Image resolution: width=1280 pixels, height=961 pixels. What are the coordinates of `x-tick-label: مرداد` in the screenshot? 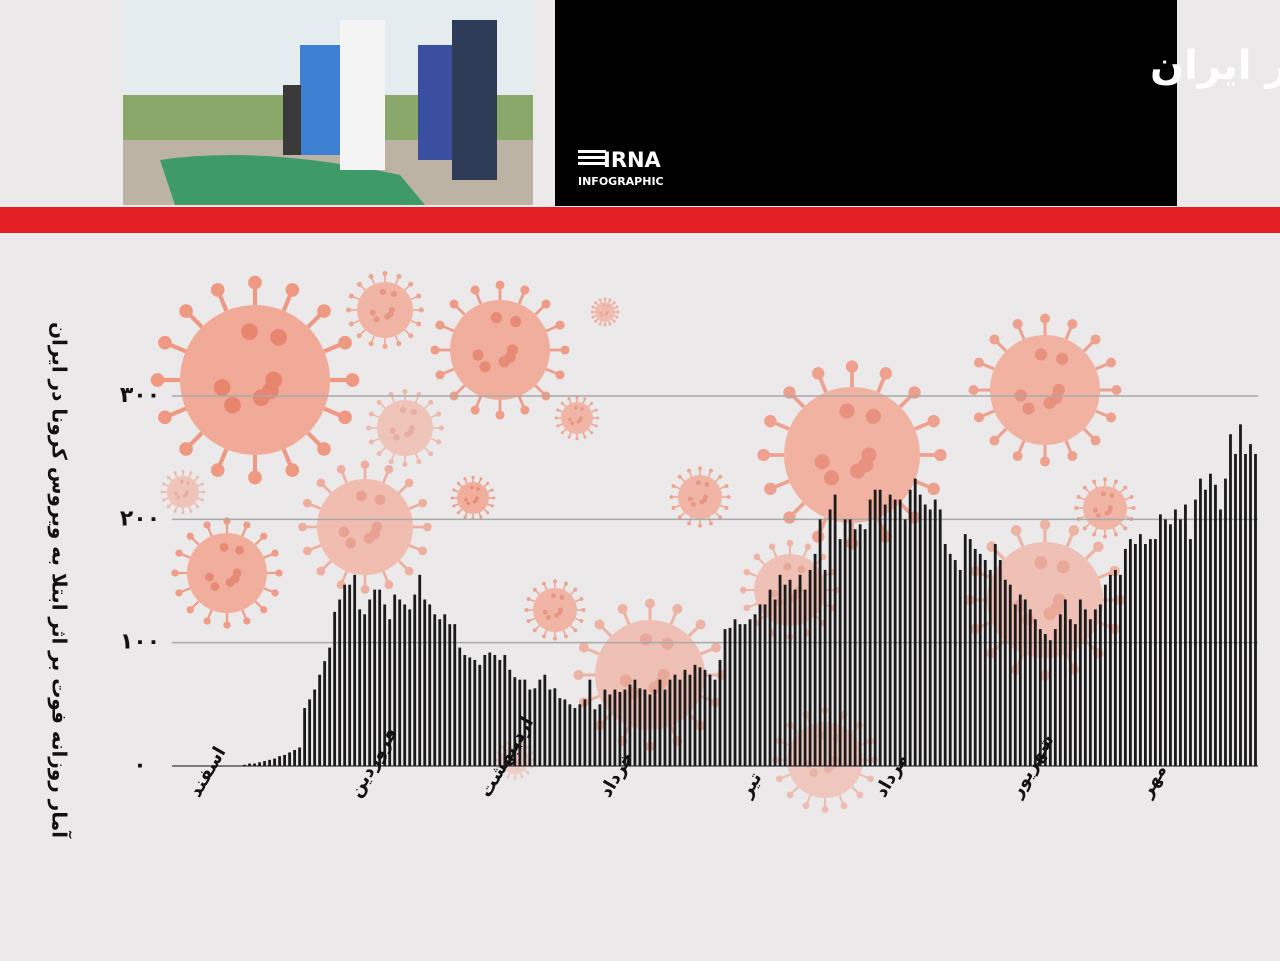 It's located at (892, 775).